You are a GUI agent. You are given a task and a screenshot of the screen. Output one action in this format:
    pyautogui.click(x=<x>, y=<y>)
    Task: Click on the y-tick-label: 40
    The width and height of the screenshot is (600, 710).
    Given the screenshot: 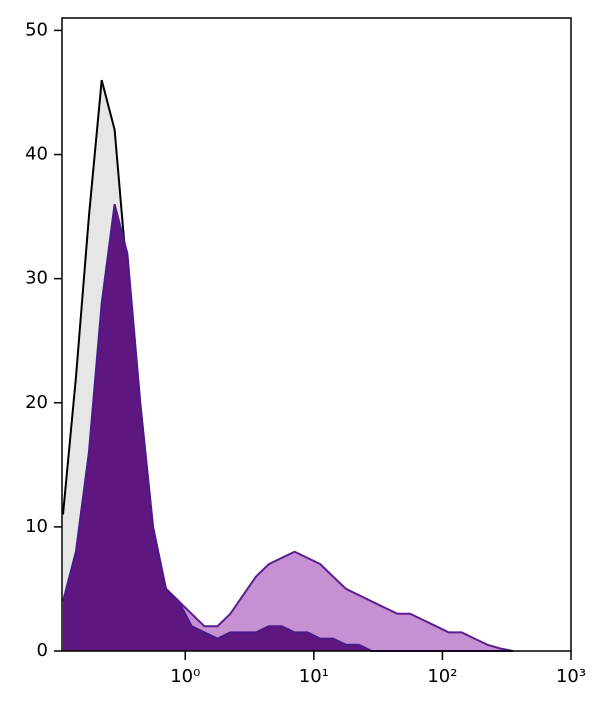 What is the action you would take?
    pyautogui.click(x=36, y=154)
    